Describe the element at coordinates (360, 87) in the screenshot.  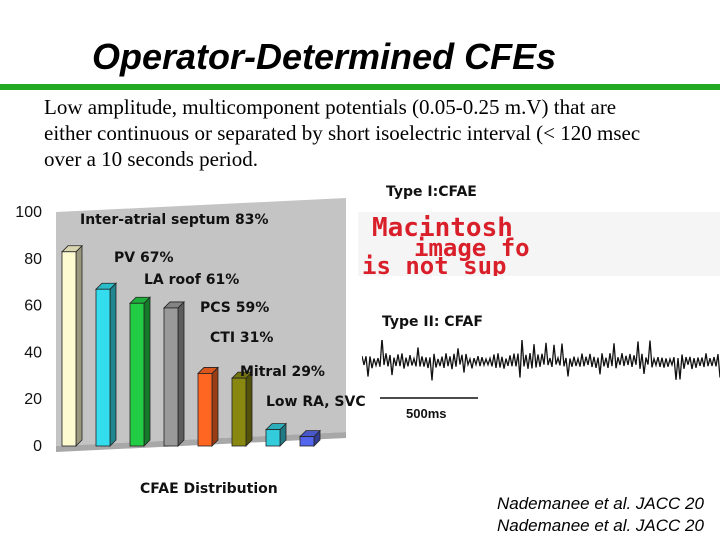
I see `title-underline` at that location.